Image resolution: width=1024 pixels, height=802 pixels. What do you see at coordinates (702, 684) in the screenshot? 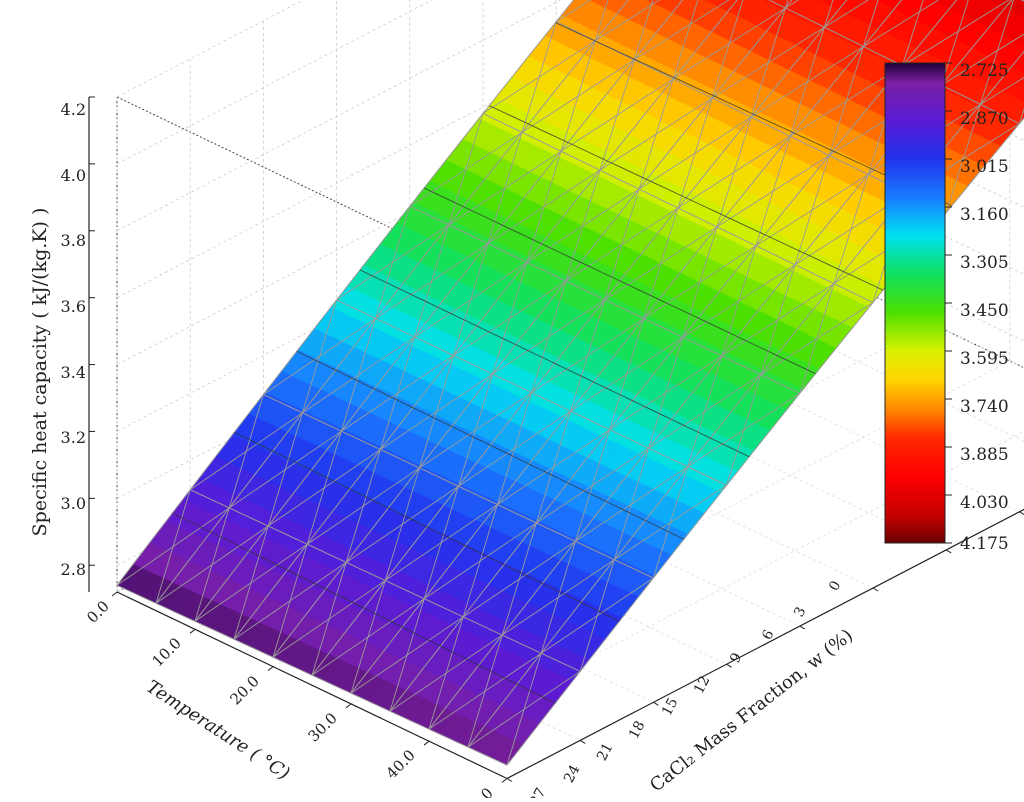
I see `y-tick-label: 12` at bounding box center [702, 684].